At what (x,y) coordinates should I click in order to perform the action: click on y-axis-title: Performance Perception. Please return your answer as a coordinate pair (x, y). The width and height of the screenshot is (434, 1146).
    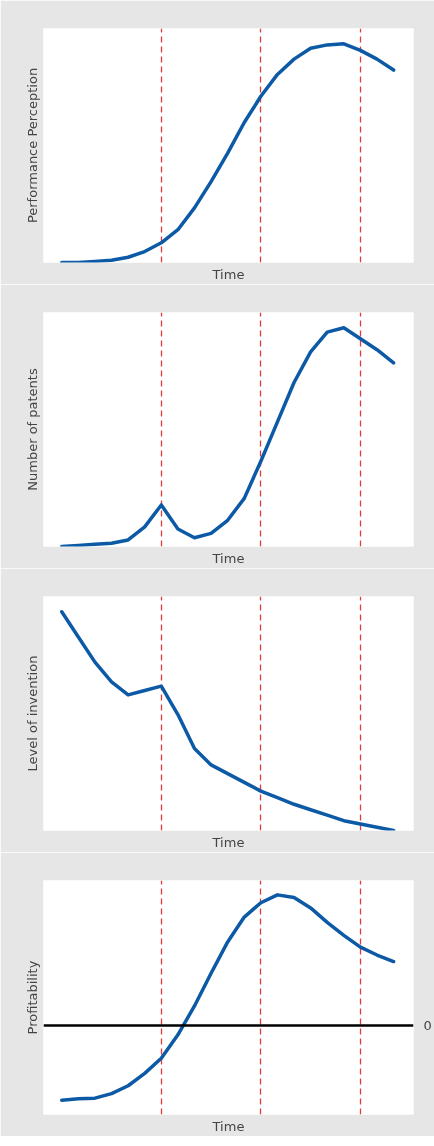
    Looking at the image, I should click on (32, 145).